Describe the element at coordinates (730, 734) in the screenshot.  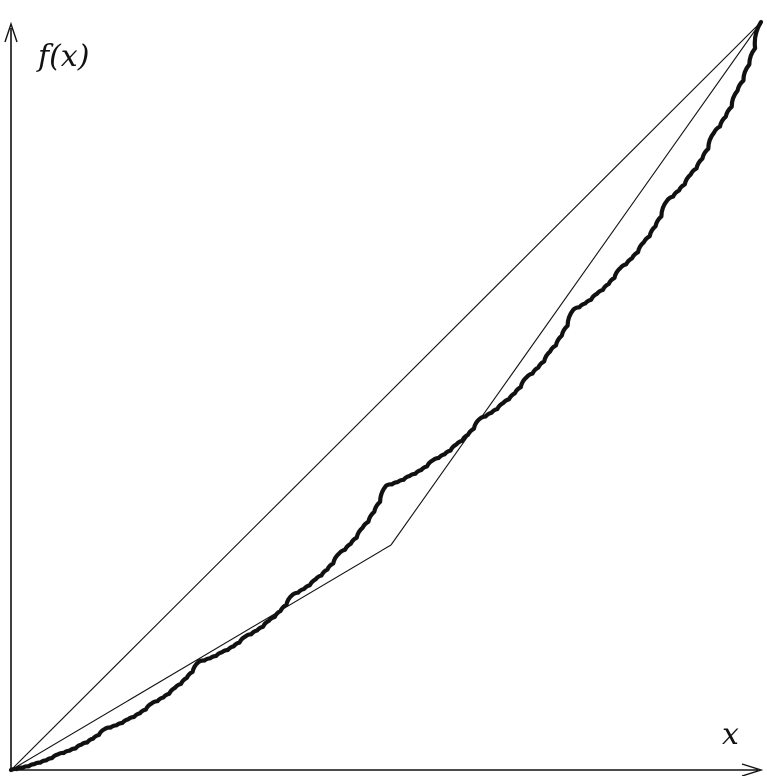
I see `x-axis-label: x` at that location.